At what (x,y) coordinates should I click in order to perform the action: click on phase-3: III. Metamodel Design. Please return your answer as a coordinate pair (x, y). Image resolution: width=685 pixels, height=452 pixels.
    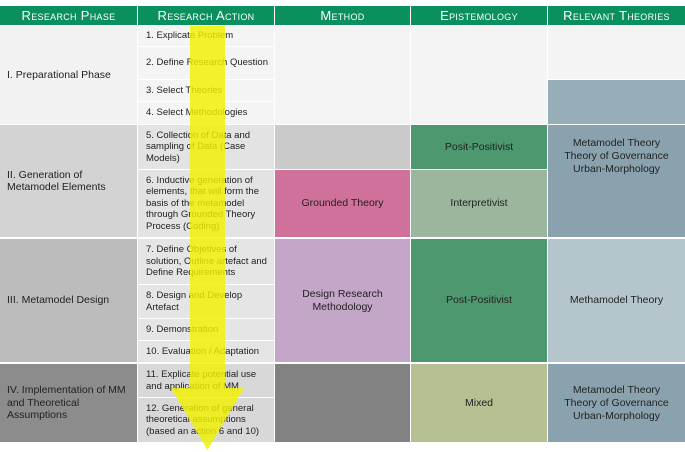
    Looking at the image, I should click on (68, 300).